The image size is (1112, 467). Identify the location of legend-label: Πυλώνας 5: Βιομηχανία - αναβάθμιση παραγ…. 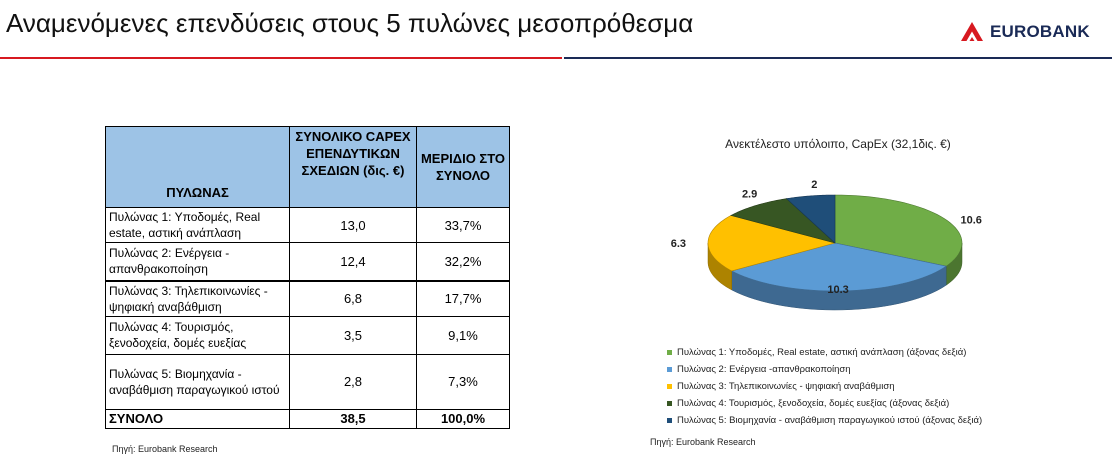
(830, 420).